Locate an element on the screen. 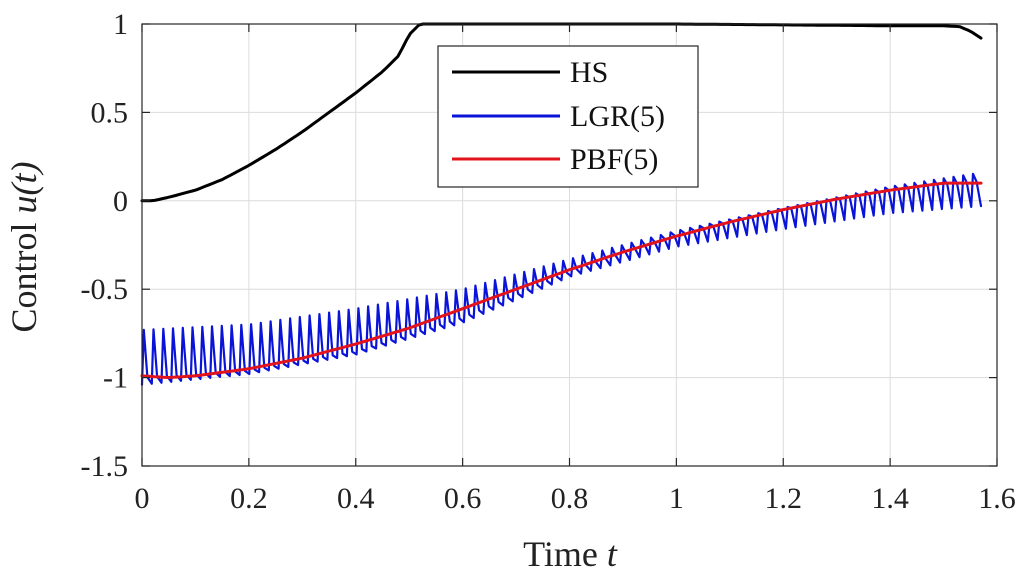 The width and height of the screenshot is (1024, 579). y-tick-labels: -1.5 -1 -0.5 0 0.5 1 is located at coordinates (105, 245).